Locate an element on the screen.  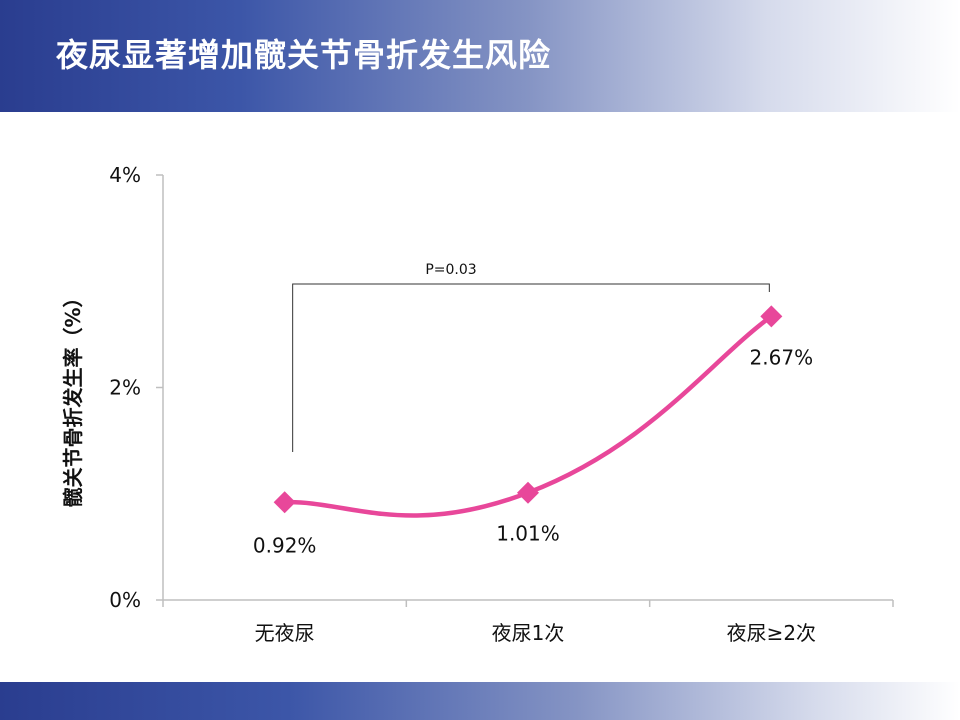
p-value-label: P=0.03 is located at coordinates (450, 270).